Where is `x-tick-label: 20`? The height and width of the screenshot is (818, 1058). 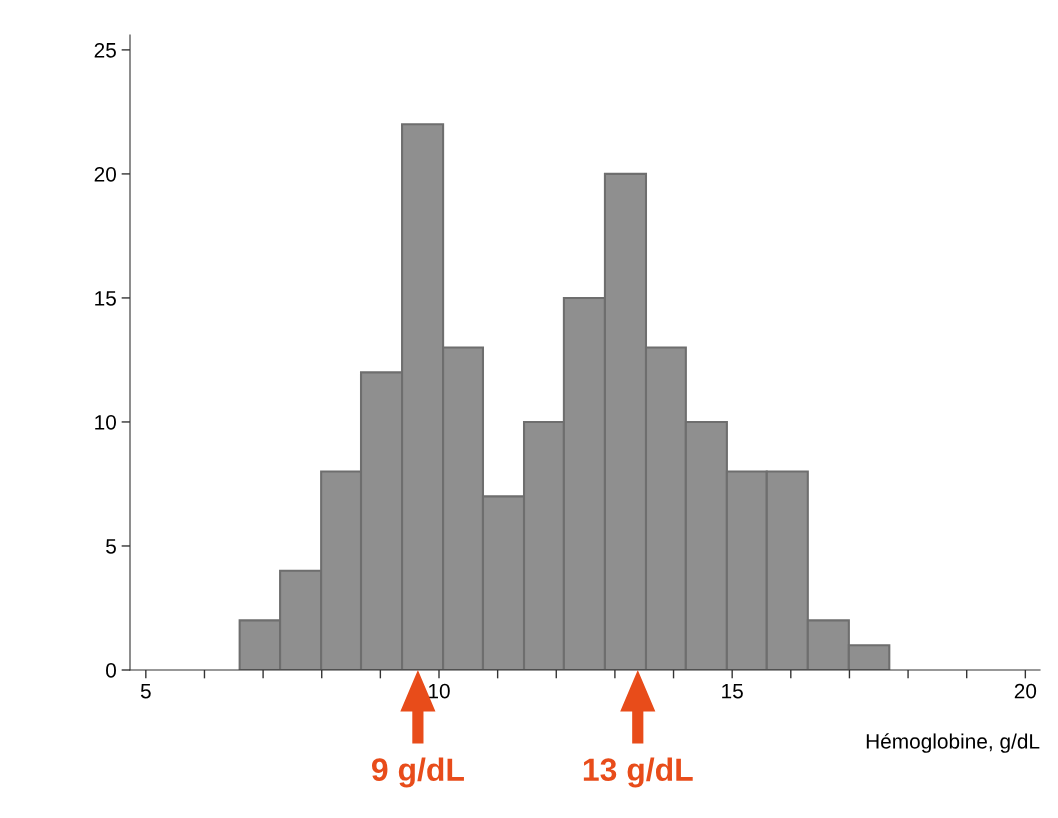
x-tick-label: 20 is located at coordinates (1025, 691).